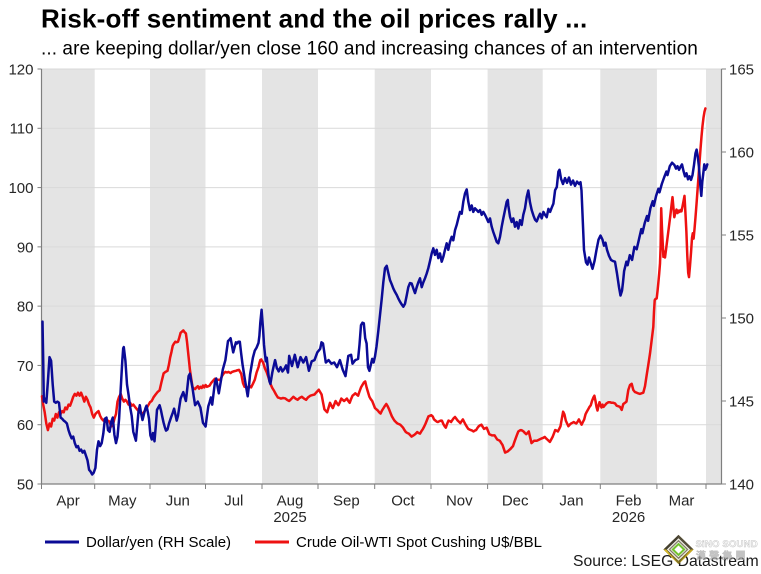 This screenshot has height=574, width=761. What do you see at coordinates (290, 501) in the screenshot?
I see `svg-text: Aug` at bounding box center [290, 501].